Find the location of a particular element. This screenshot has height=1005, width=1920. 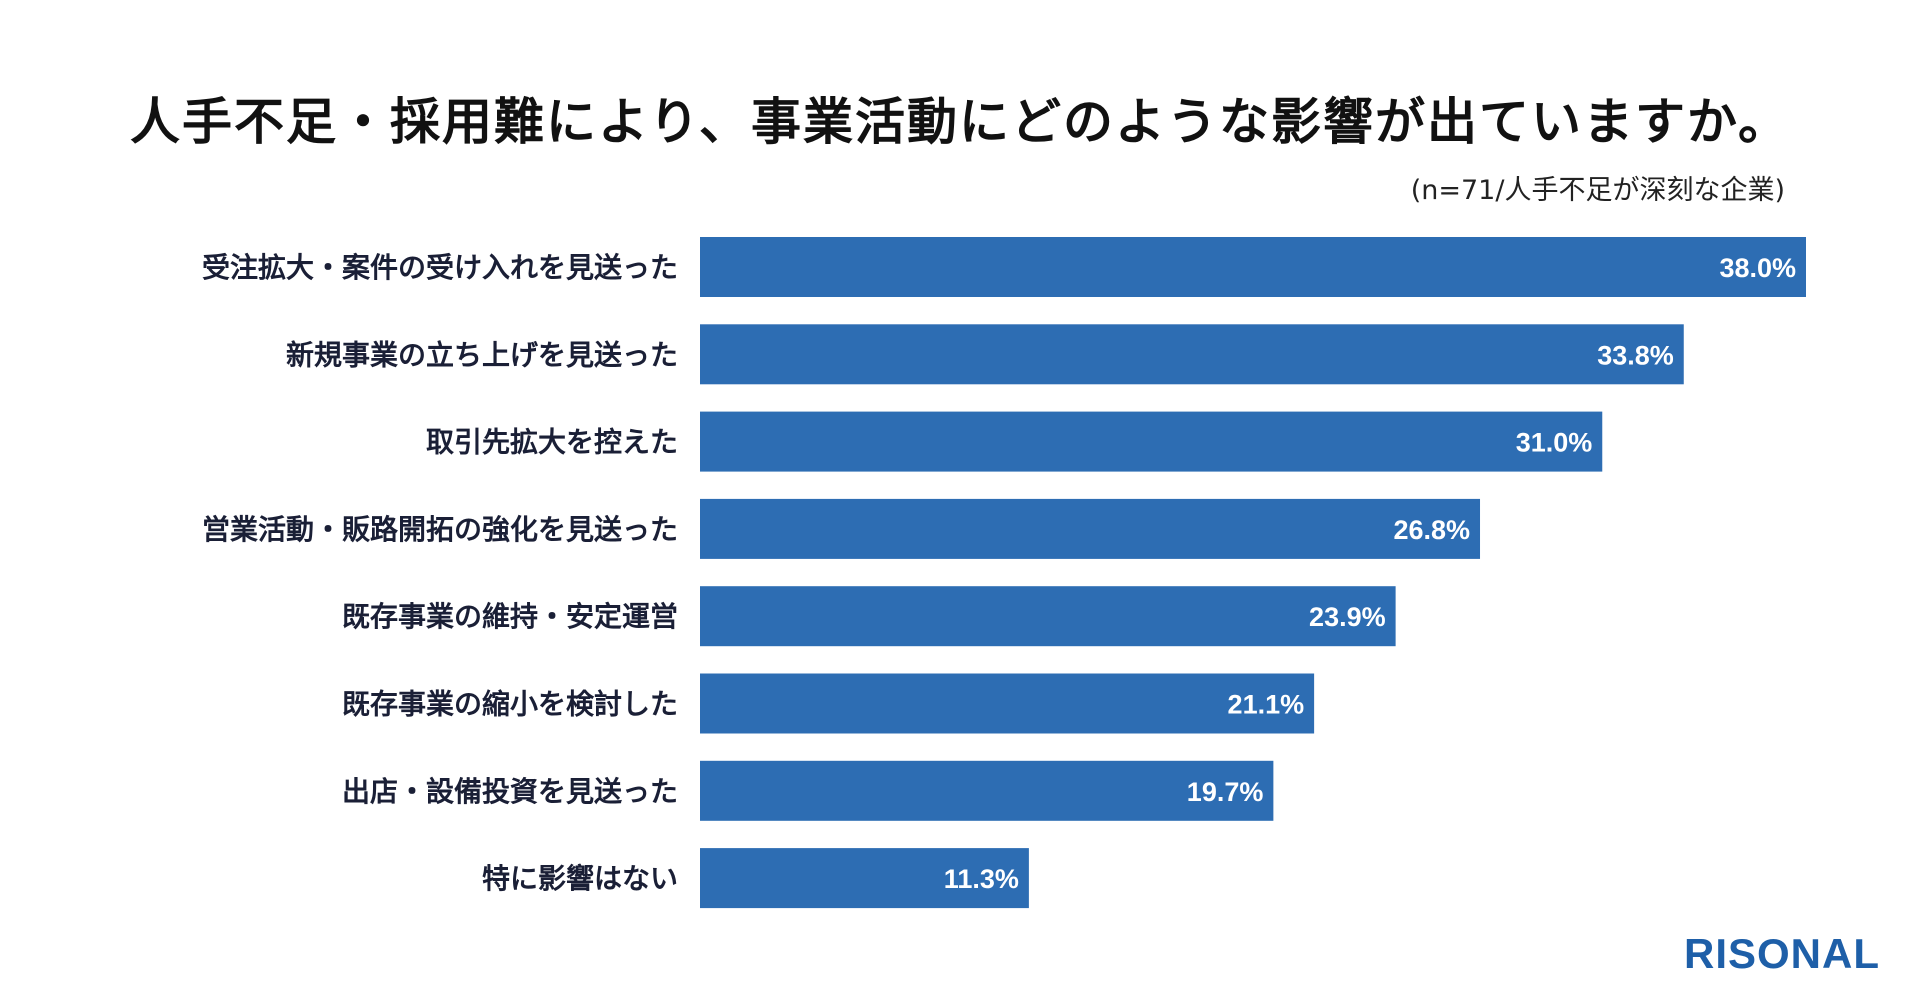

value-label-3: 31.0% is located at coordinates (1554, 443).